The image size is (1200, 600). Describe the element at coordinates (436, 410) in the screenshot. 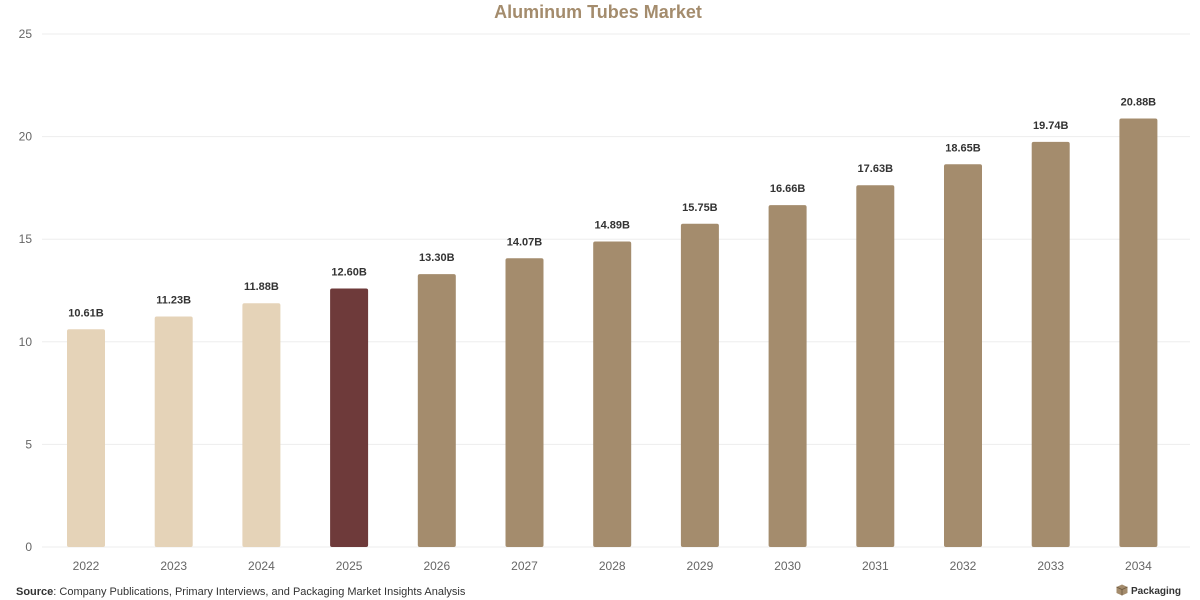

I see `bar-2026` at that location.